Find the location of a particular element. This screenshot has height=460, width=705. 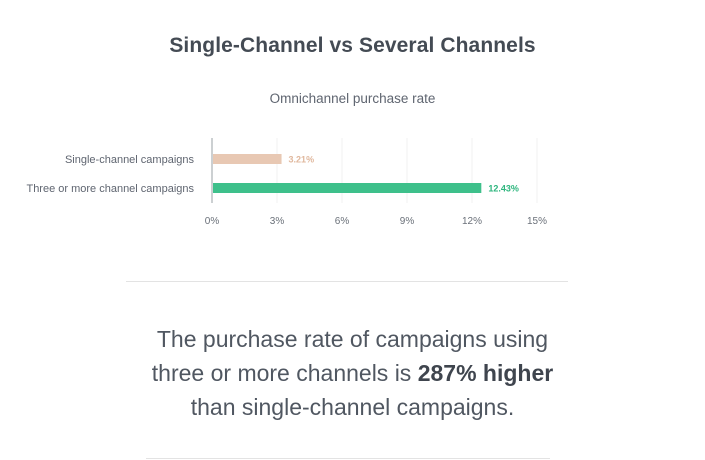

statement-highlight: 287% higher is located at coordinates (485, 373).